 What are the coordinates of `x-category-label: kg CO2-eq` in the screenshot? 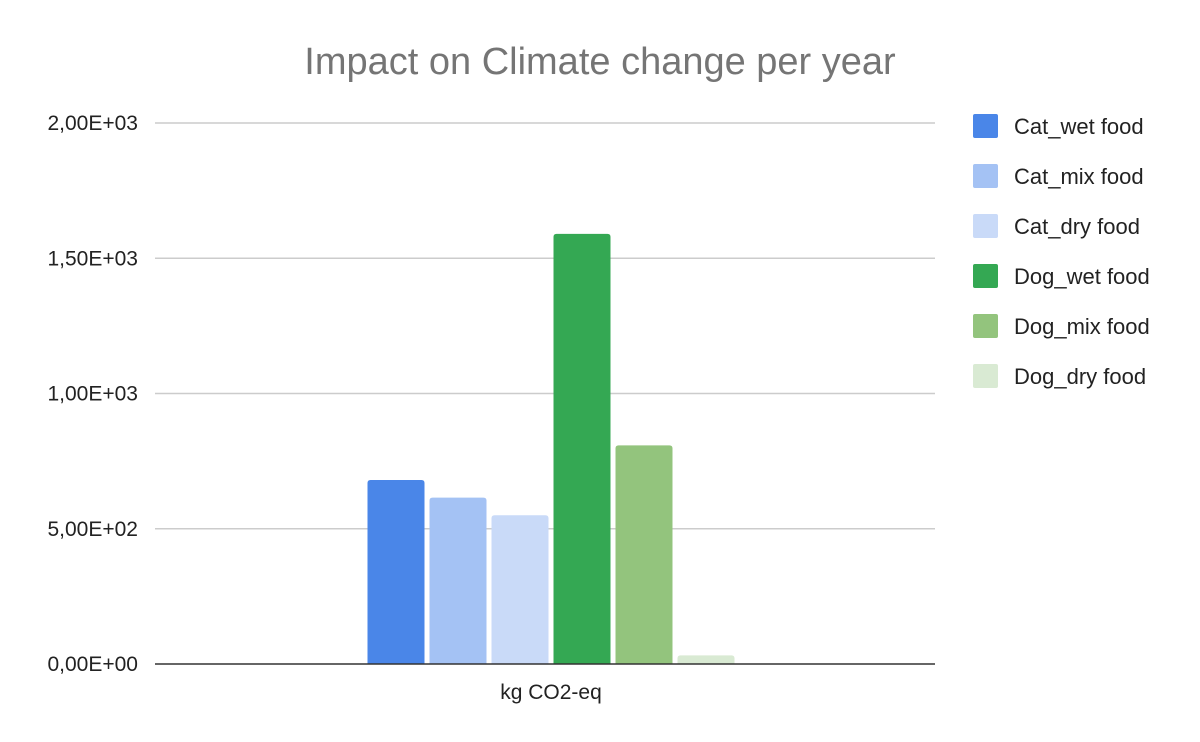 It's located at (551, 692).